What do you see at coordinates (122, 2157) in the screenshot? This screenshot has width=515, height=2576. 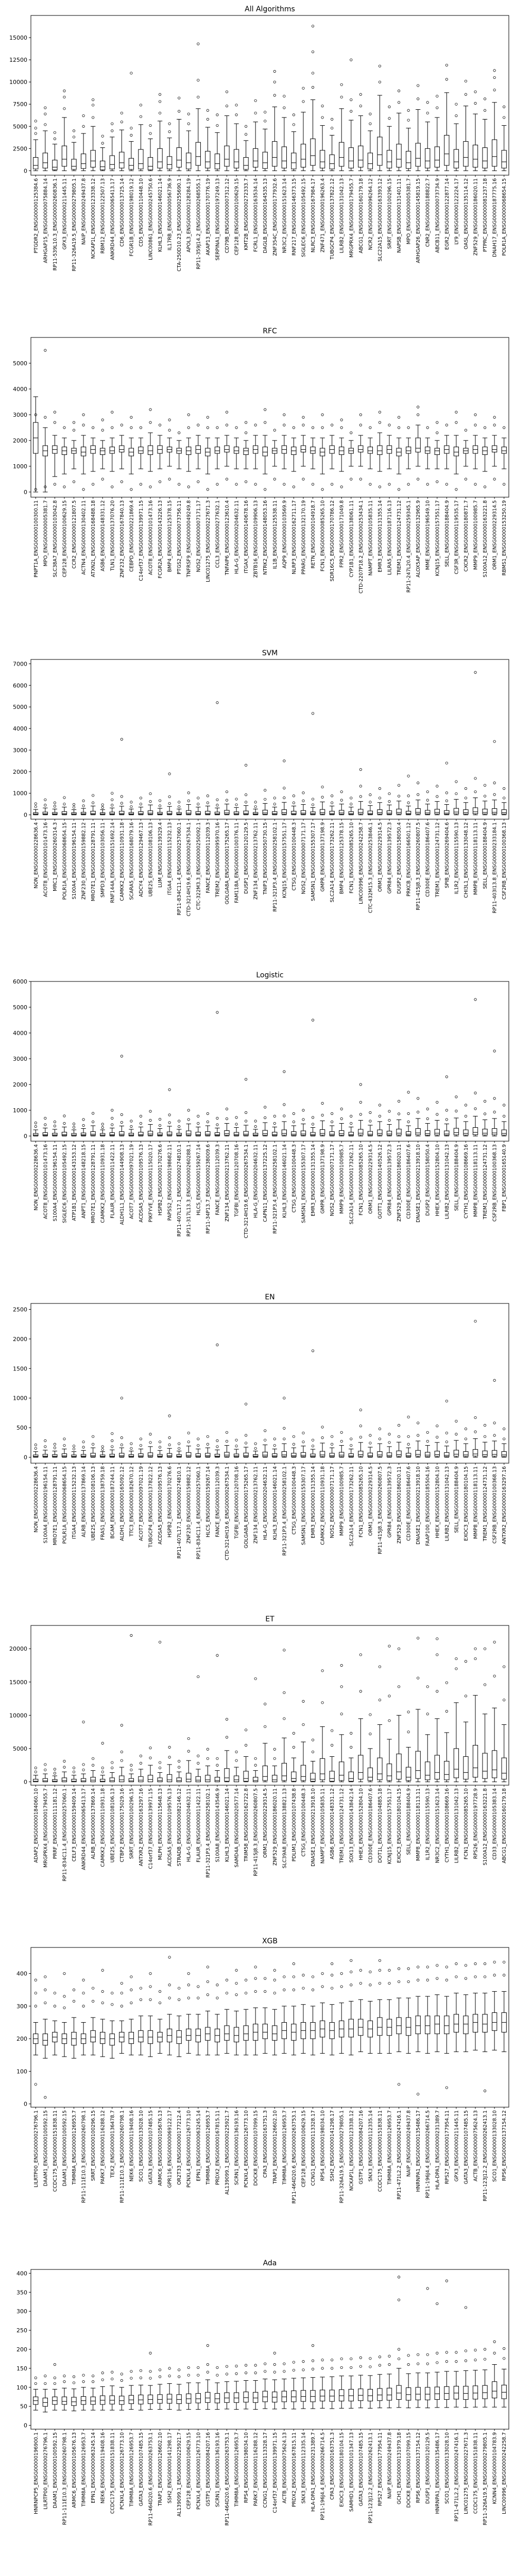 I see `x-tick-label: RP11-111E10.3_ENSG00000260798.1` at bounding box center [122, 2157].